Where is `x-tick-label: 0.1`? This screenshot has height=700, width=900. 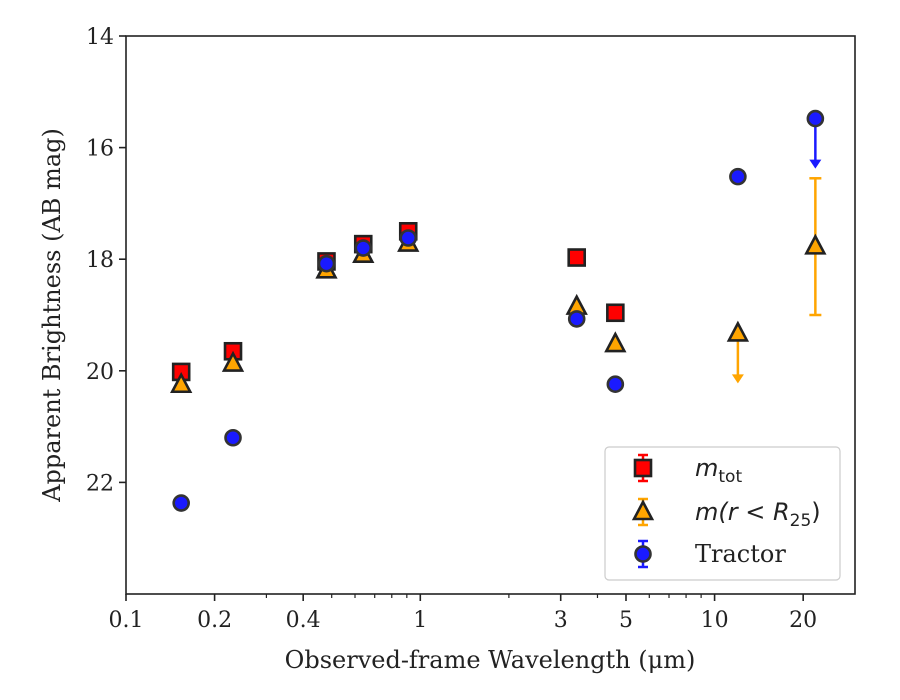
x-tick-label: 0.1 is located at coordinates (126, 620).